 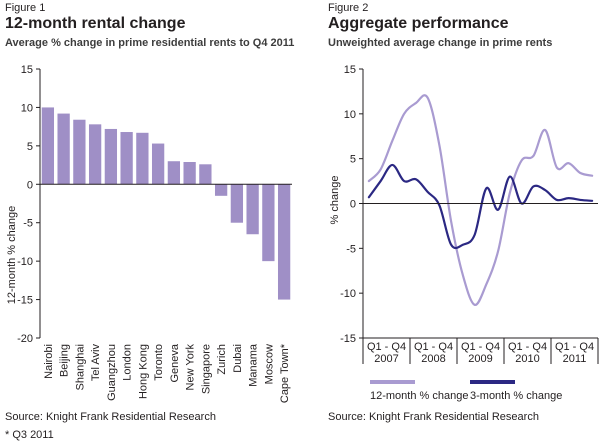 What do you see at coordinates (159, 362) in the screenshot?
I see `bar-chart-category-label: Toronto` at bounding box center [159, 362].